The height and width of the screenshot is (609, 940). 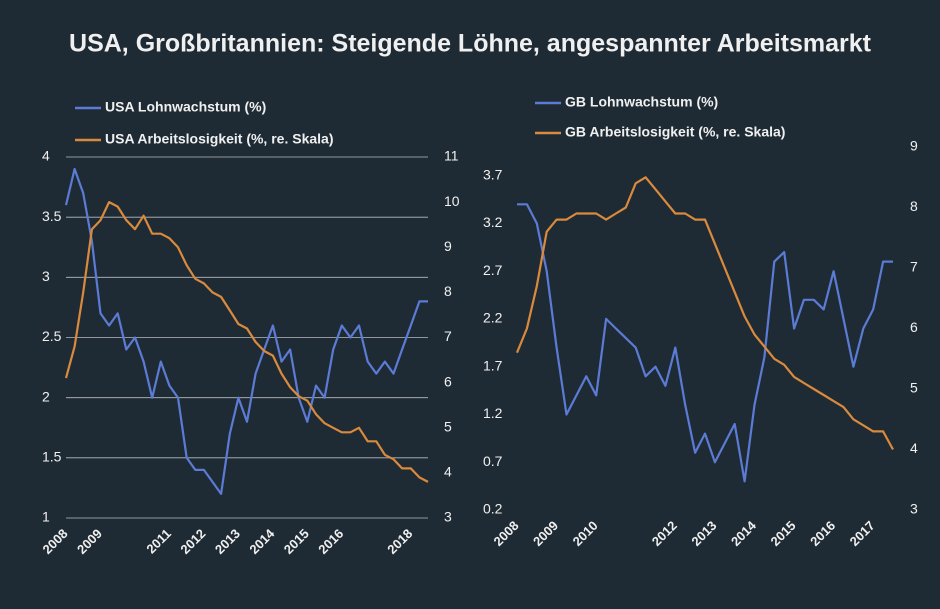 What do you see at coordinates (493, 174) in the screenshot?
I see `y-tick-label: 3.7` at bounding box center [493, 174].